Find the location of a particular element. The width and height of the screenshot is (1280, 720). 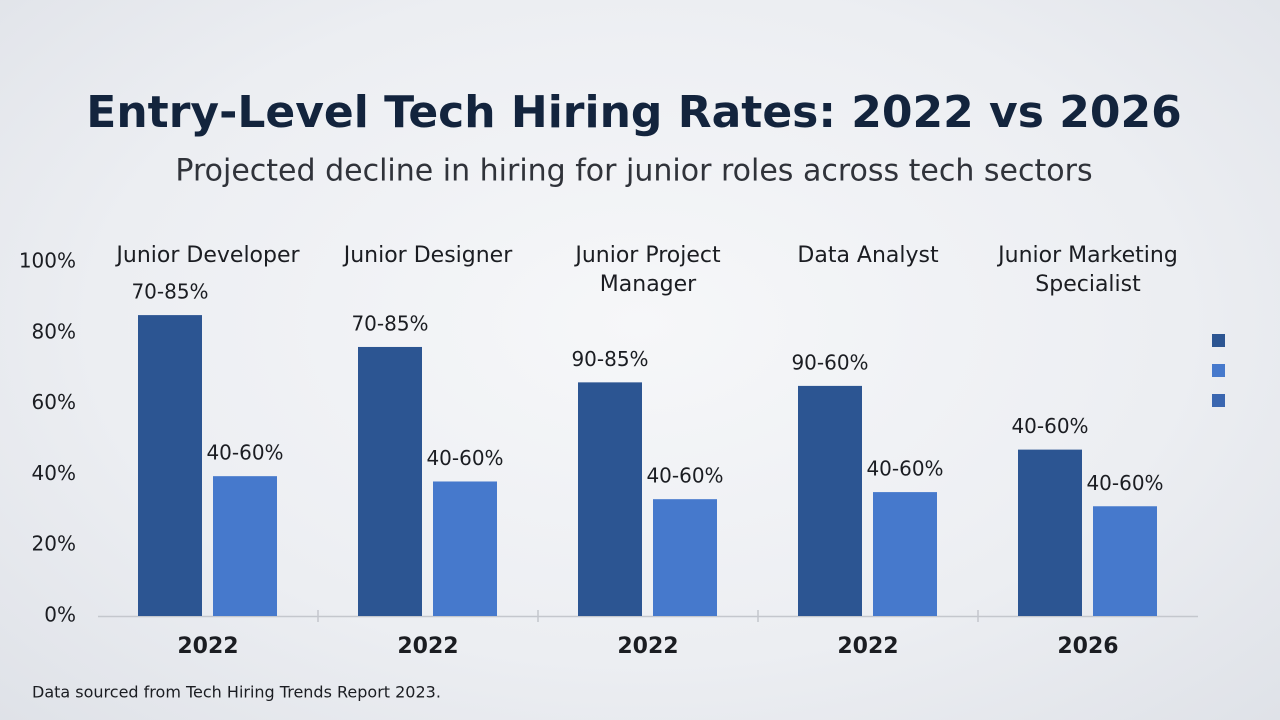

x-tick-label: 2026 is located at coordinates (1087, 646).